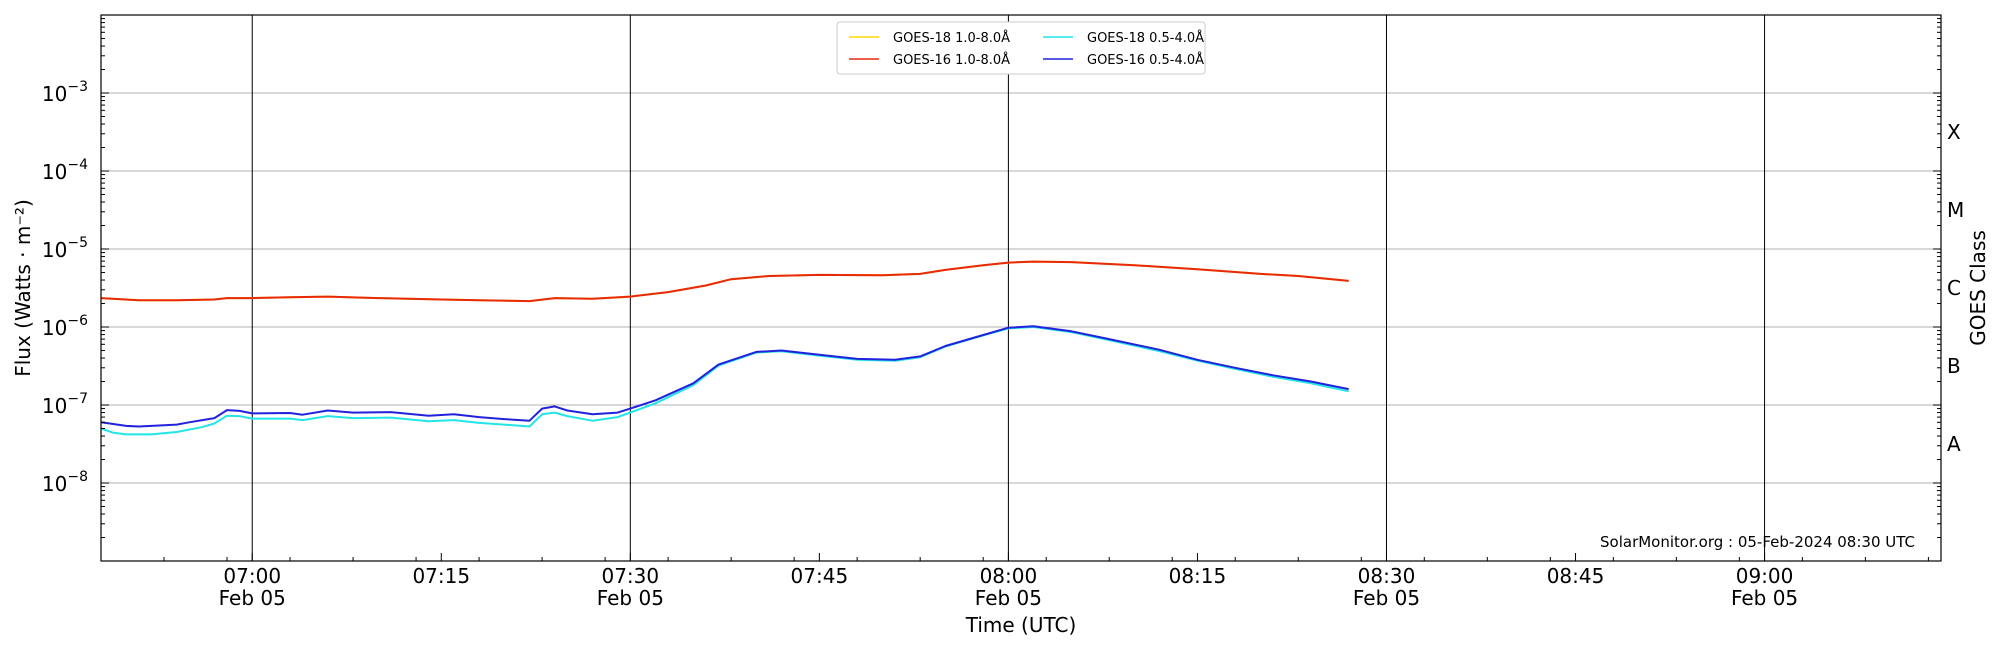  I want to click on legend-label: GOES-16 0.5-4.0Å, so click(1145, 60).